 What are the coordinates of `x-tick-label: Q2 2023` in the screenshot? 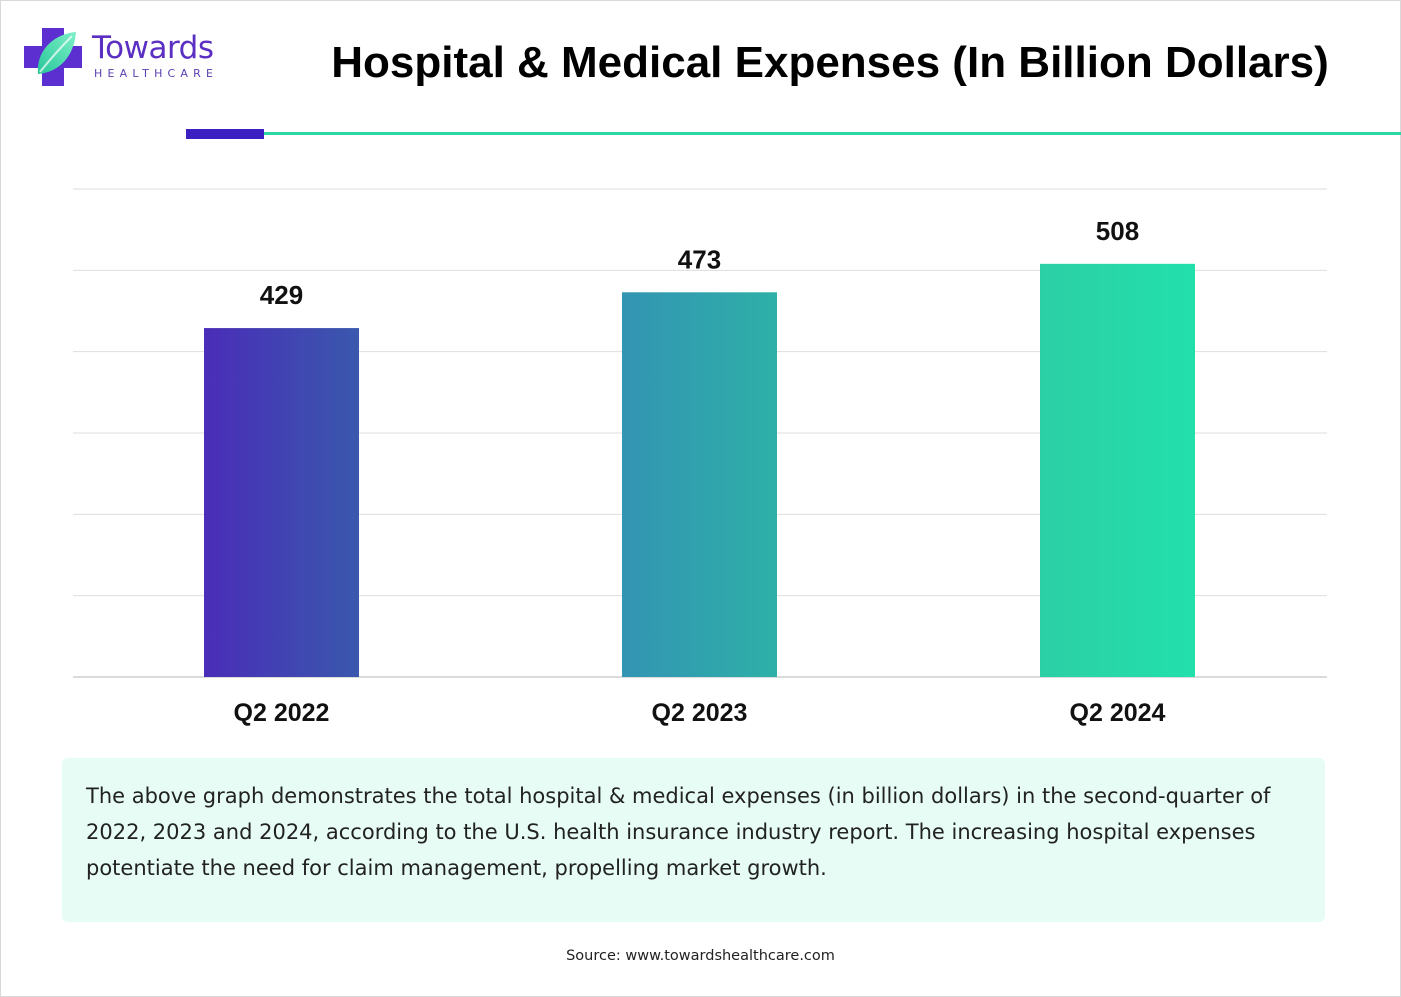 It's located at (700, 713).